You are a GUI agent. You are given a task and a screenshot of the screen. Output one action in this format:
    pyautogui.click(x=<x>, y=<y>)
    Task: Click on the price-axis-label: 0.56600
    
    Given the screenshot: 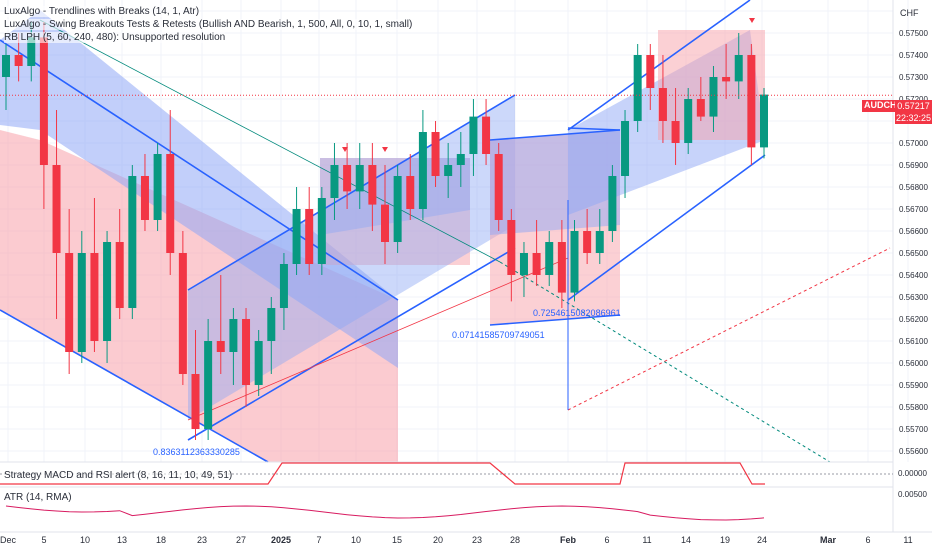 What is the action you would take?
    pyautogui.click(x=913, y=231)
    